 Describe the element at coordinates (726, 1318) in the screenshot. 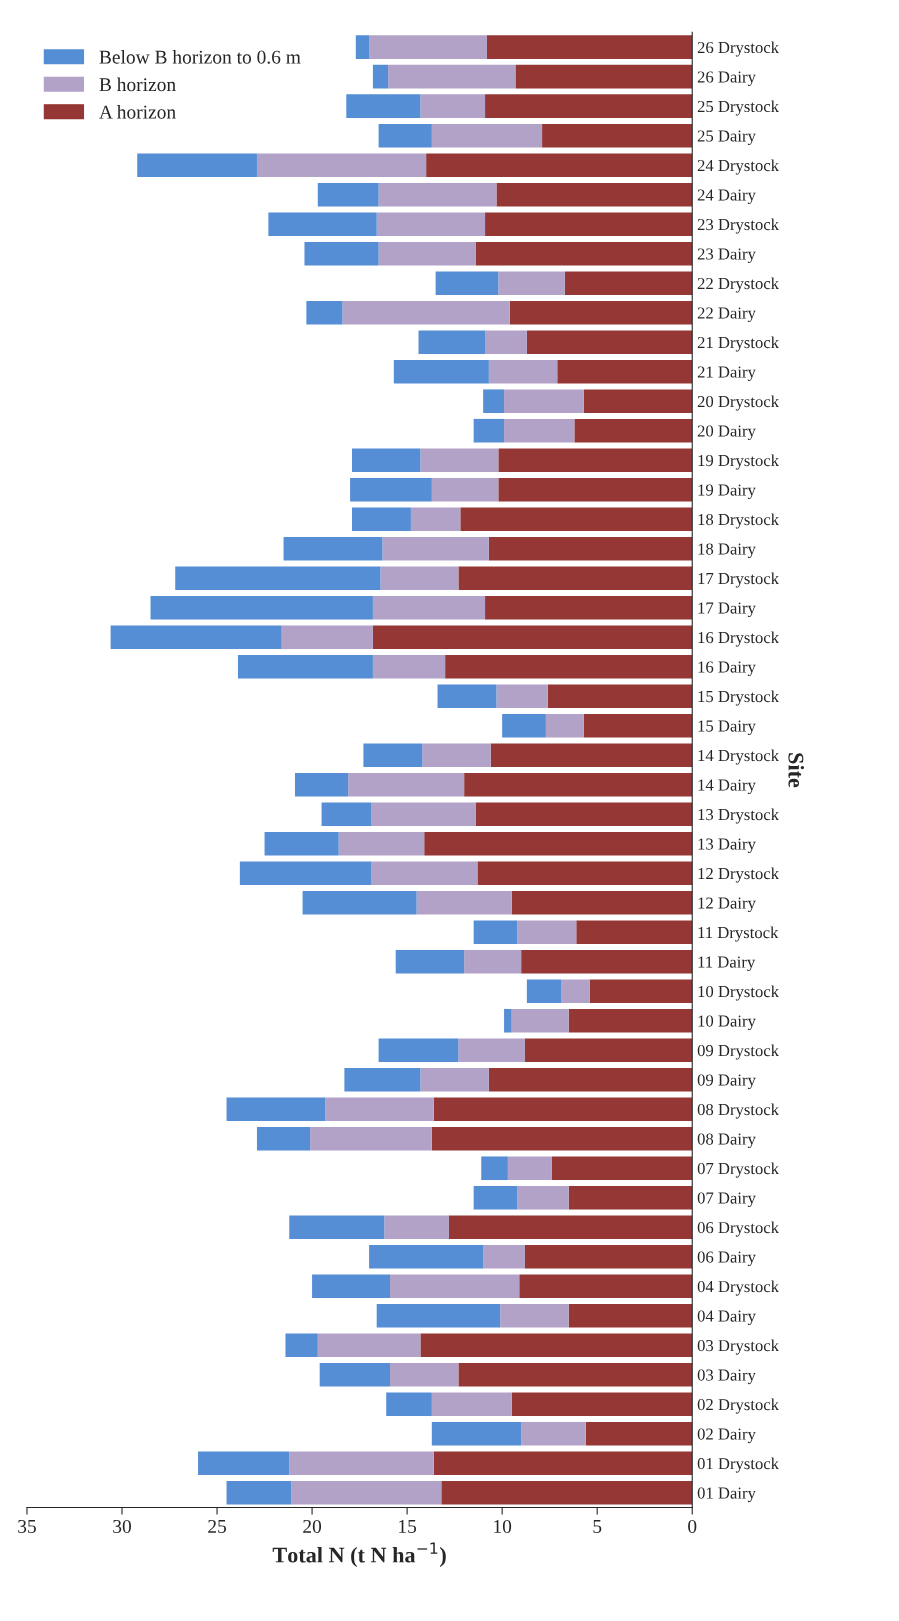

I see `y-tick-label: 04 Dairy` at that location.